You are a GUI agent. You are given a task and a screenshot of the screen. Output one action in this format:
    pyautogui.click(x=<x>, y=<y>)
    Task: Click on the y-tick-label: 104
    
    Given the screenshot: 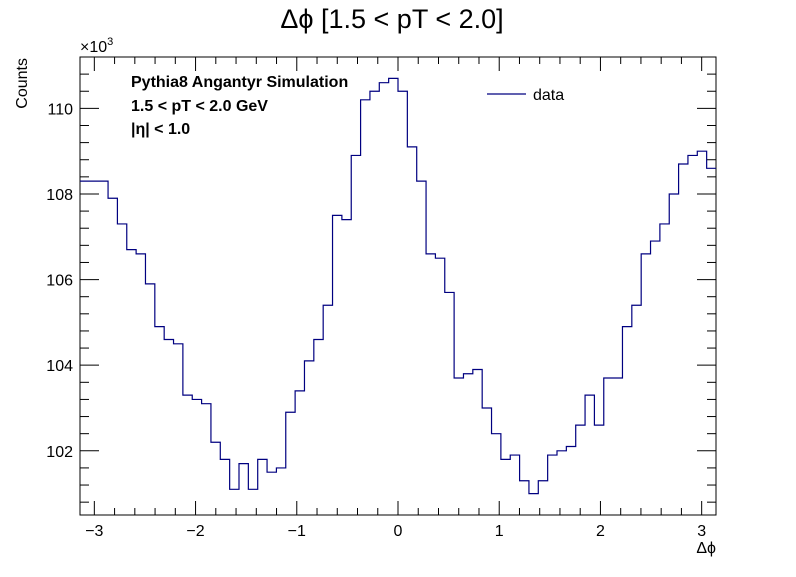 What is the action you would take?
    pyautogui.click(x=59, y=366)
    